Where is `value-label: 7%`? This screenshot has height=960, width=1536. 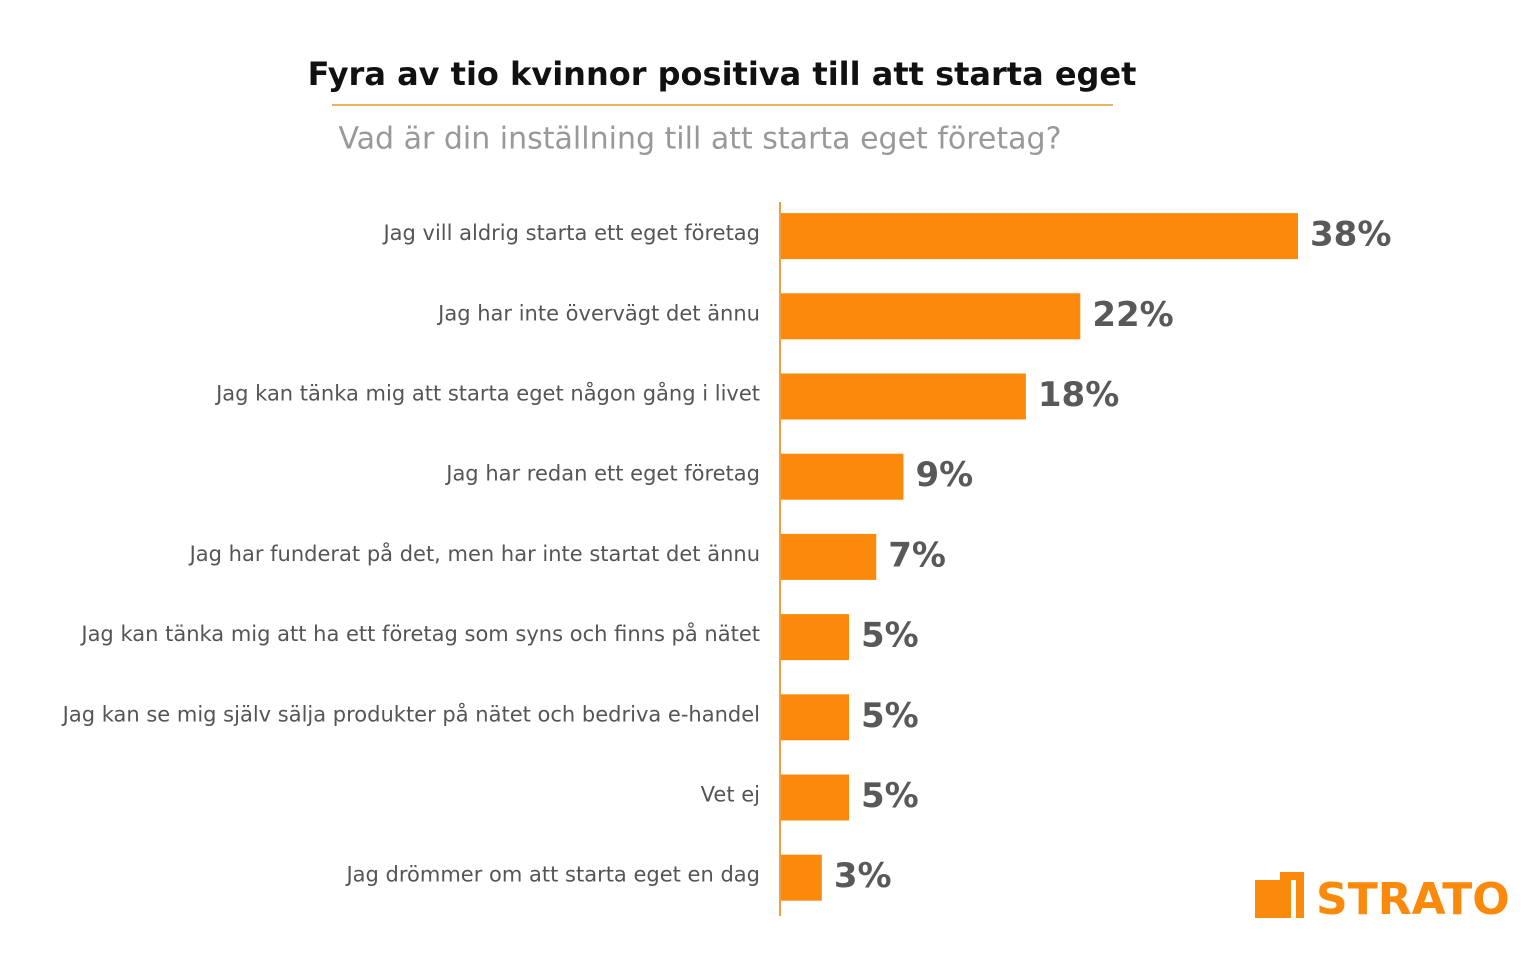 value-label: 7% is located at coordinates (917, 555).